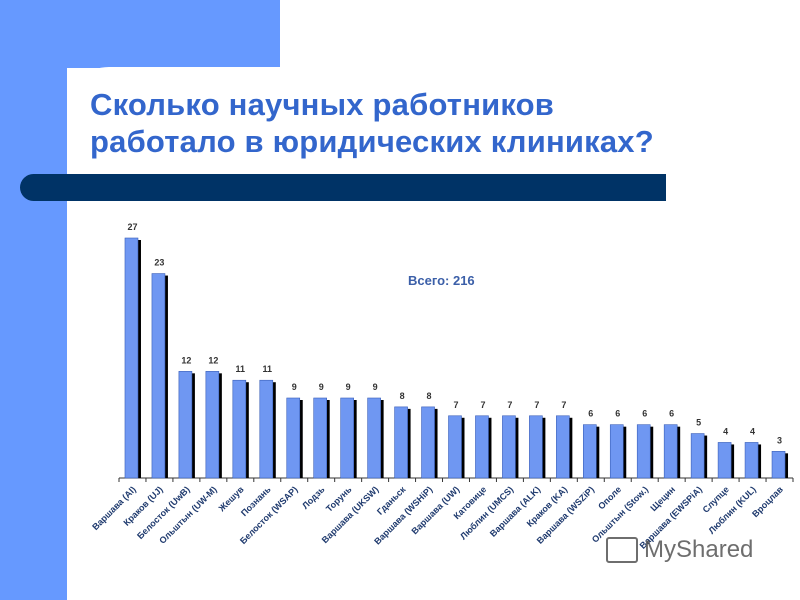  I want to click on category-label: Люблин (KUL), so click(732, 510).